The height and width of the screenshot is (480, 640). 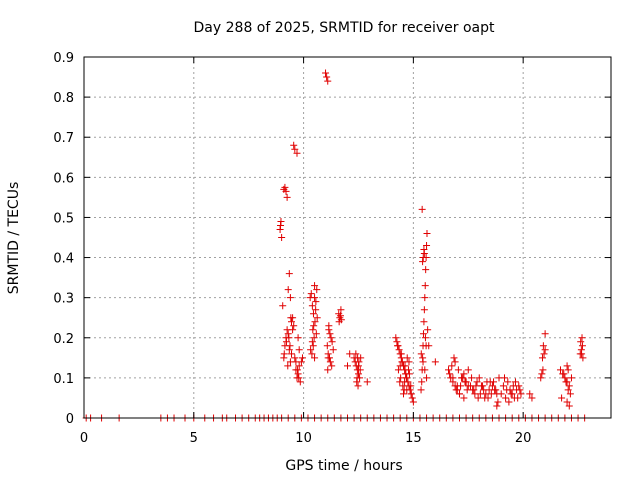 I want to click on y-tick-label: 0.8, so click(x=63, y=98).